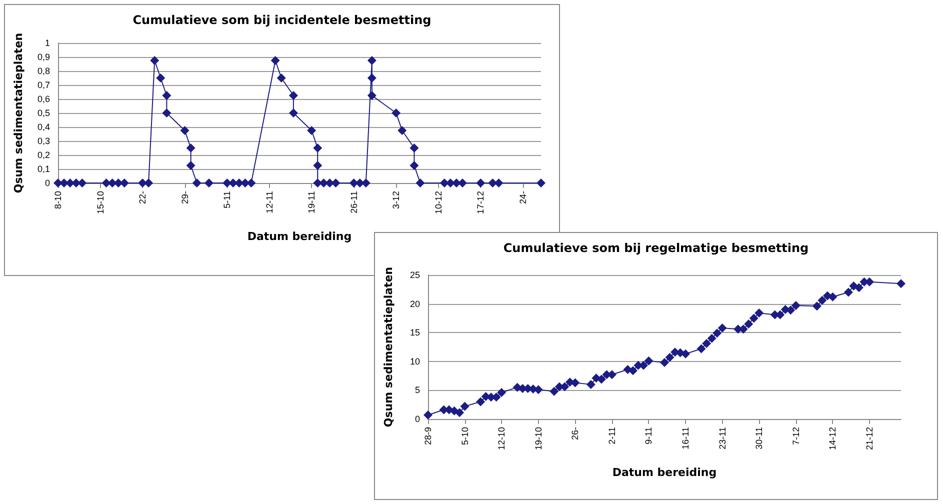 This screenshot has width=943, height=504. What do you see at coordinates (100, 202) in the screenshot?
I see `x-tick-label: 15-10` at bounding box center [100, 202].